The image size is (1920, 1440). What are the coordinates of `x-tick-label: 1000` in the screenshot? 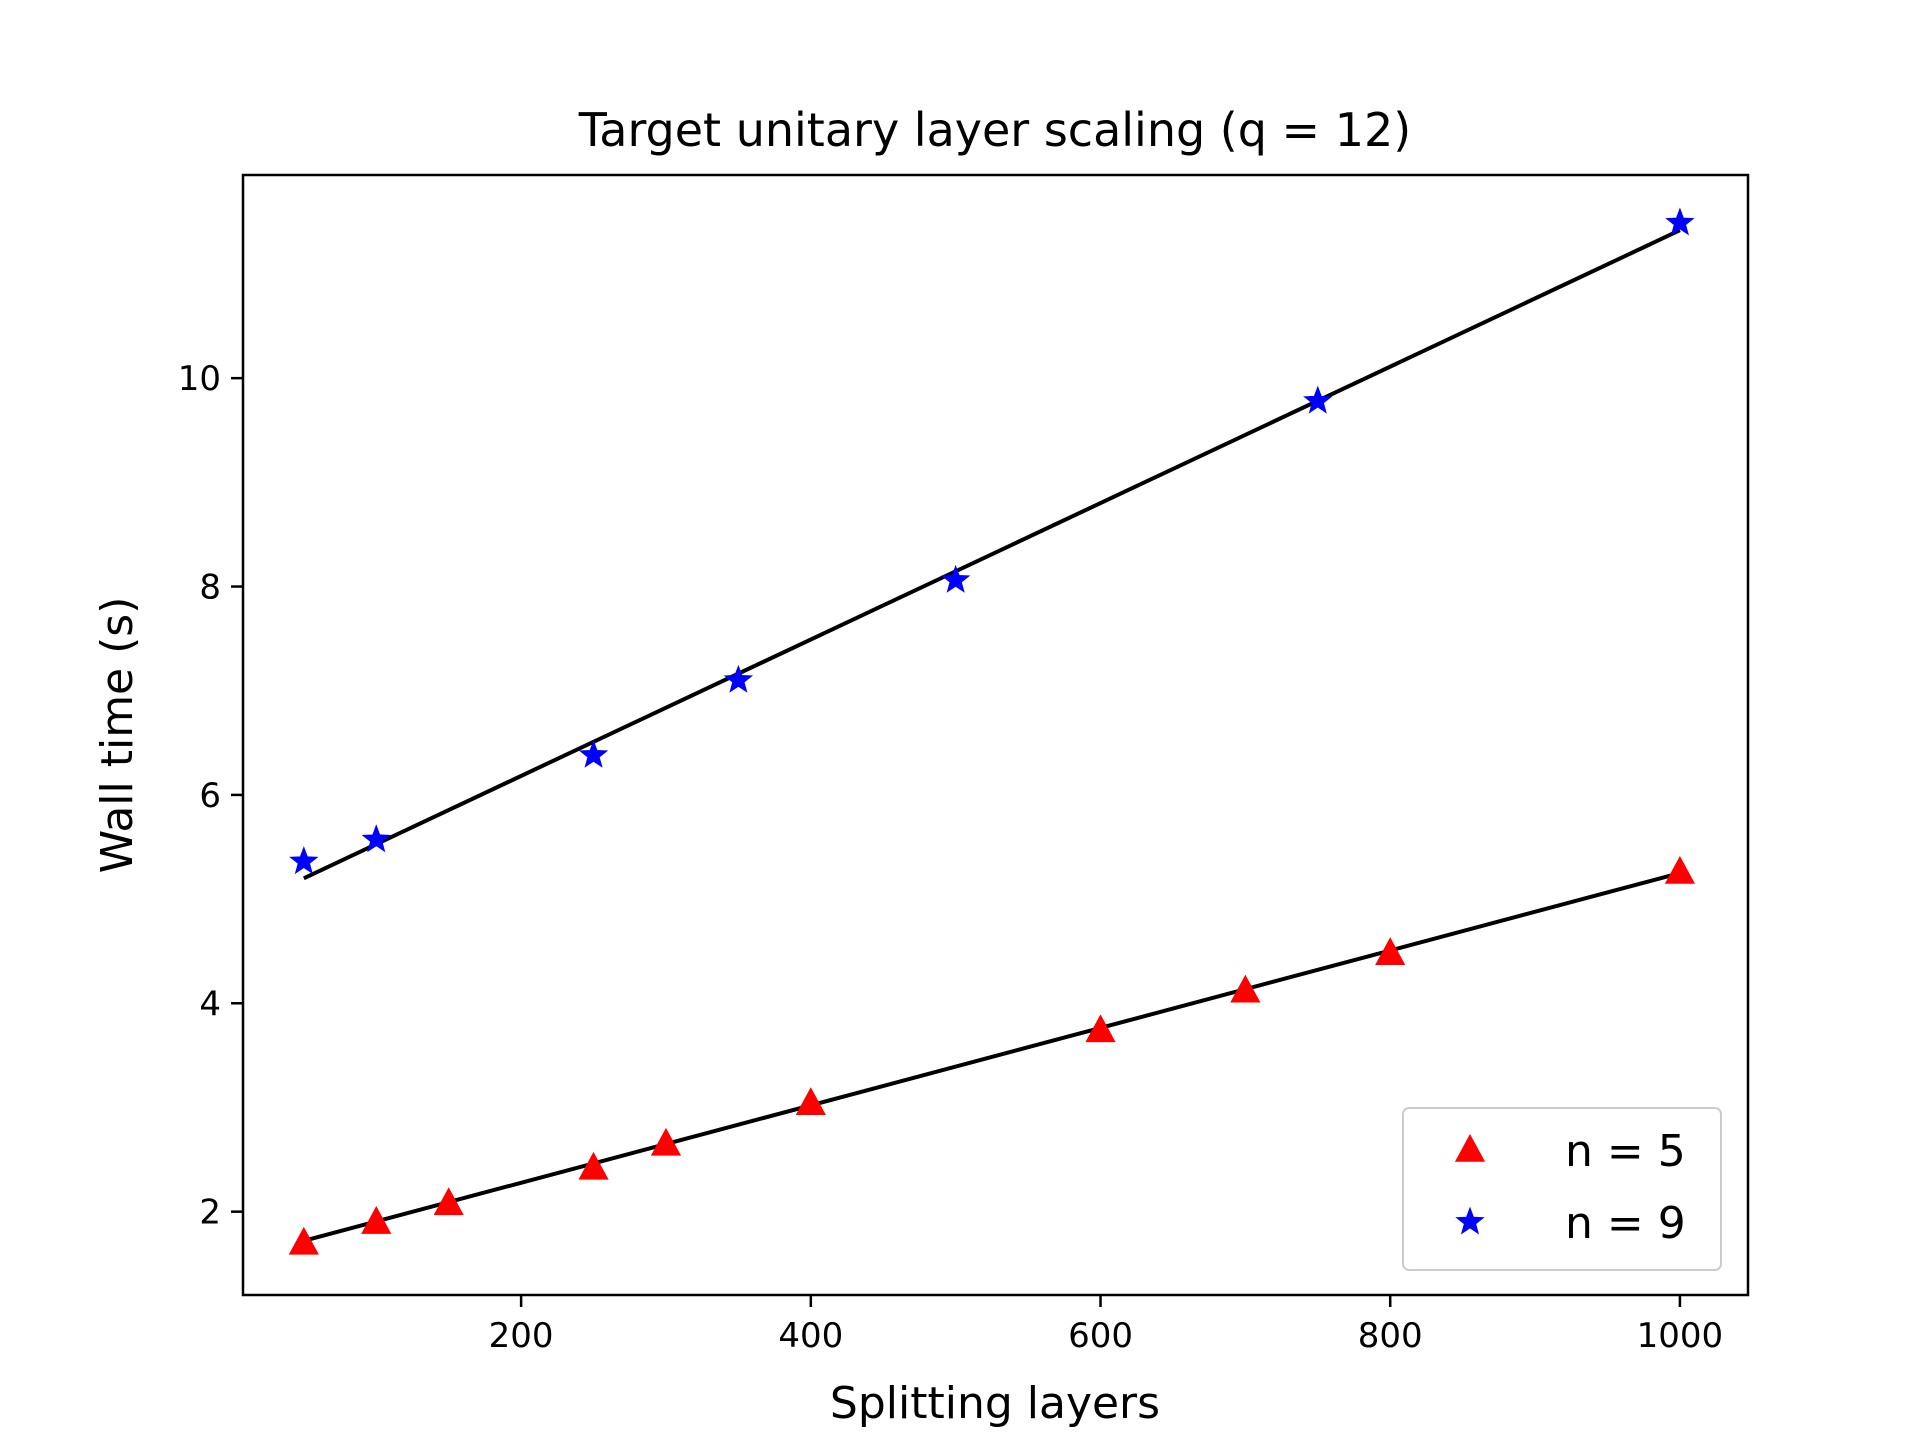 It's located at (1680, 1336).